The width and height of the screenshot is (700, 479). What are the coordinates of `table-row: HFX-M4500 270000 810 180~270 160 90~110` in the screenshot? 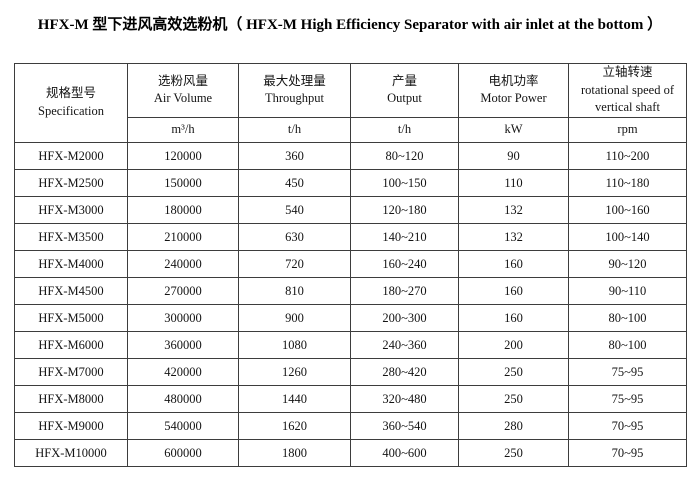 It's located at (350, 290).